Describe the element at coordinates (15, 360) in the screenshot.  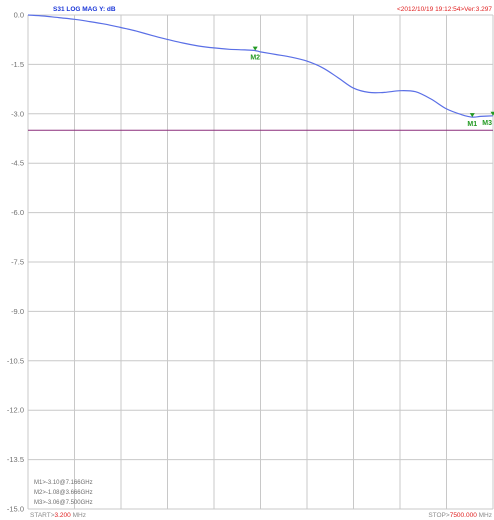
I see `y-tick-label: -10.5` at that location.